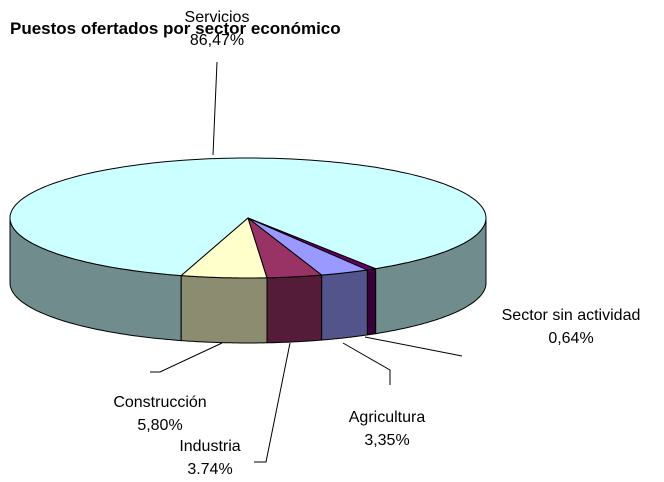 The width and height of the screenshot is (664, 482). What do you see at coordinates (386, 440) in the screenshot?
I see `value-label: 3,35%` at bounding box center [386, 440].